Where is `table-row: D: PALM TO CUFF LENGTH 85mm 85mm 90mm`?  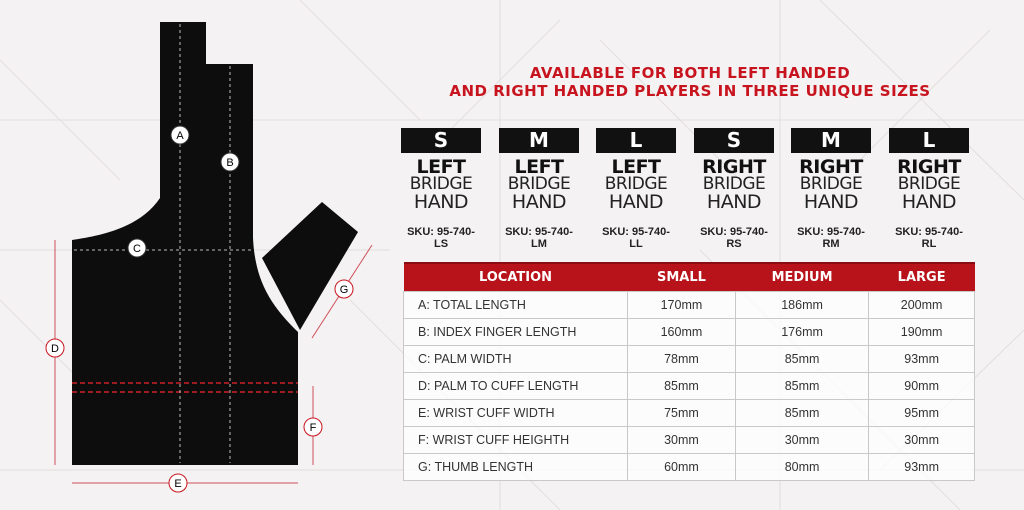
table-row: D: PALM TO CUFF LENGTH 85mm 85mm 90mm is located at coordinates (689, 386).